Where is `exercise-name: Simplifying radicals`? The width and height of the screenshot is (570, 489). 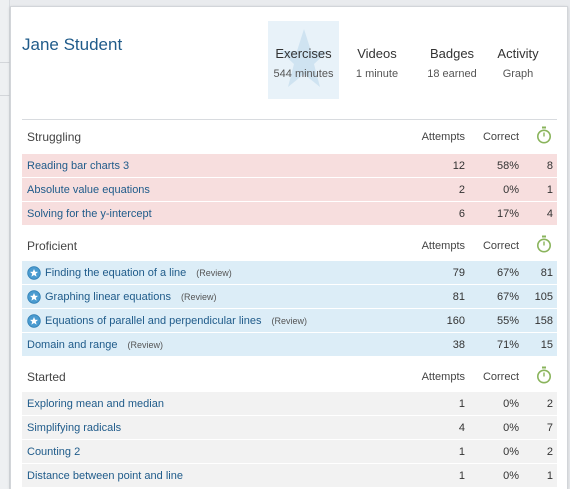
exercise-name: Simplifying radicals is located at coordinates (74, 428).